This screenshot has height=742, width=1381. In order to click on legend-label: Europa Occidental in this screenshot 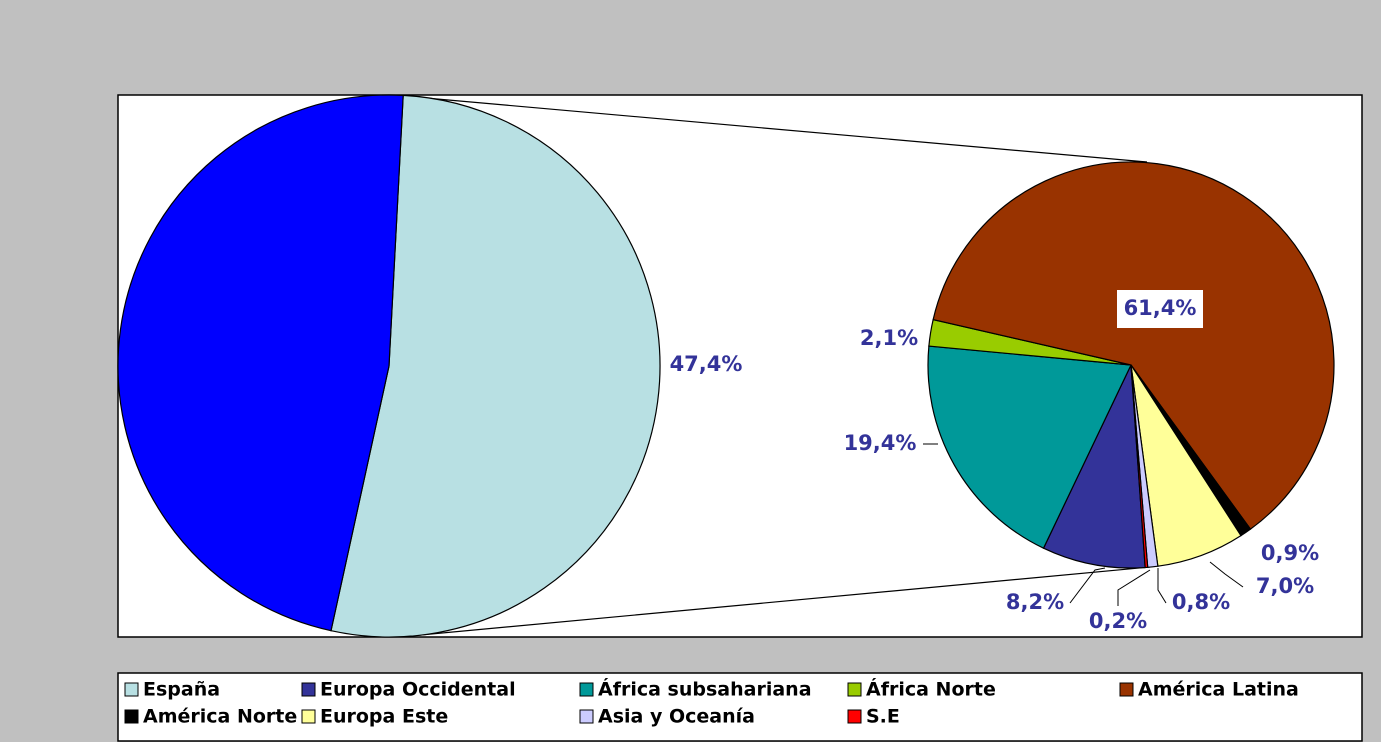, I will do `click(418, 690)`.